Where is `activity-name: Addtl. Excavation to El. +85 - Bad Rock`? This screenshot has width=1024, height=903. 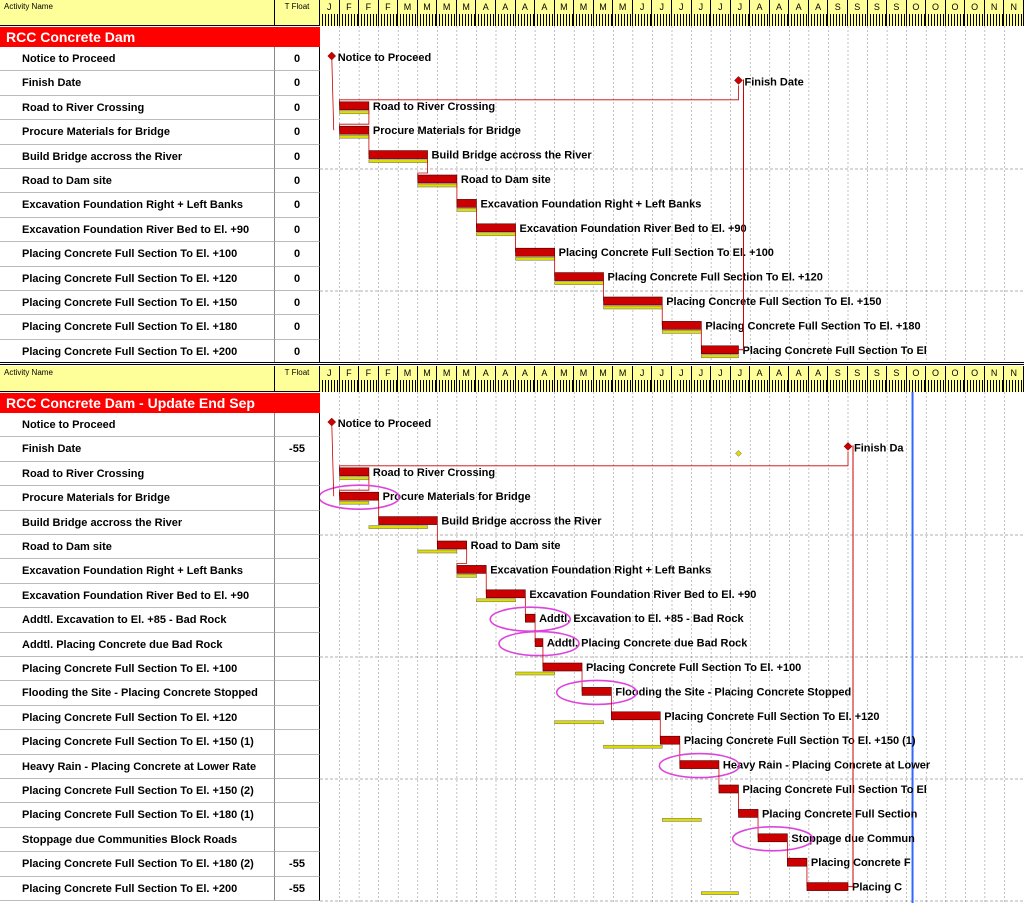
activity-name: Addtl. Excavation to El. +85 - Bad Rock is located at coordinates (137, 620).